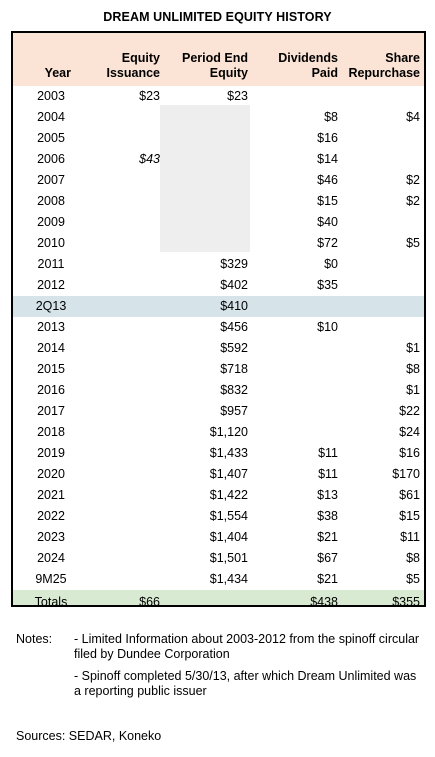 The width and height of the screenshot is (435, 757). I want to click on cell-equity-issuance: $43, so click(149, 159).